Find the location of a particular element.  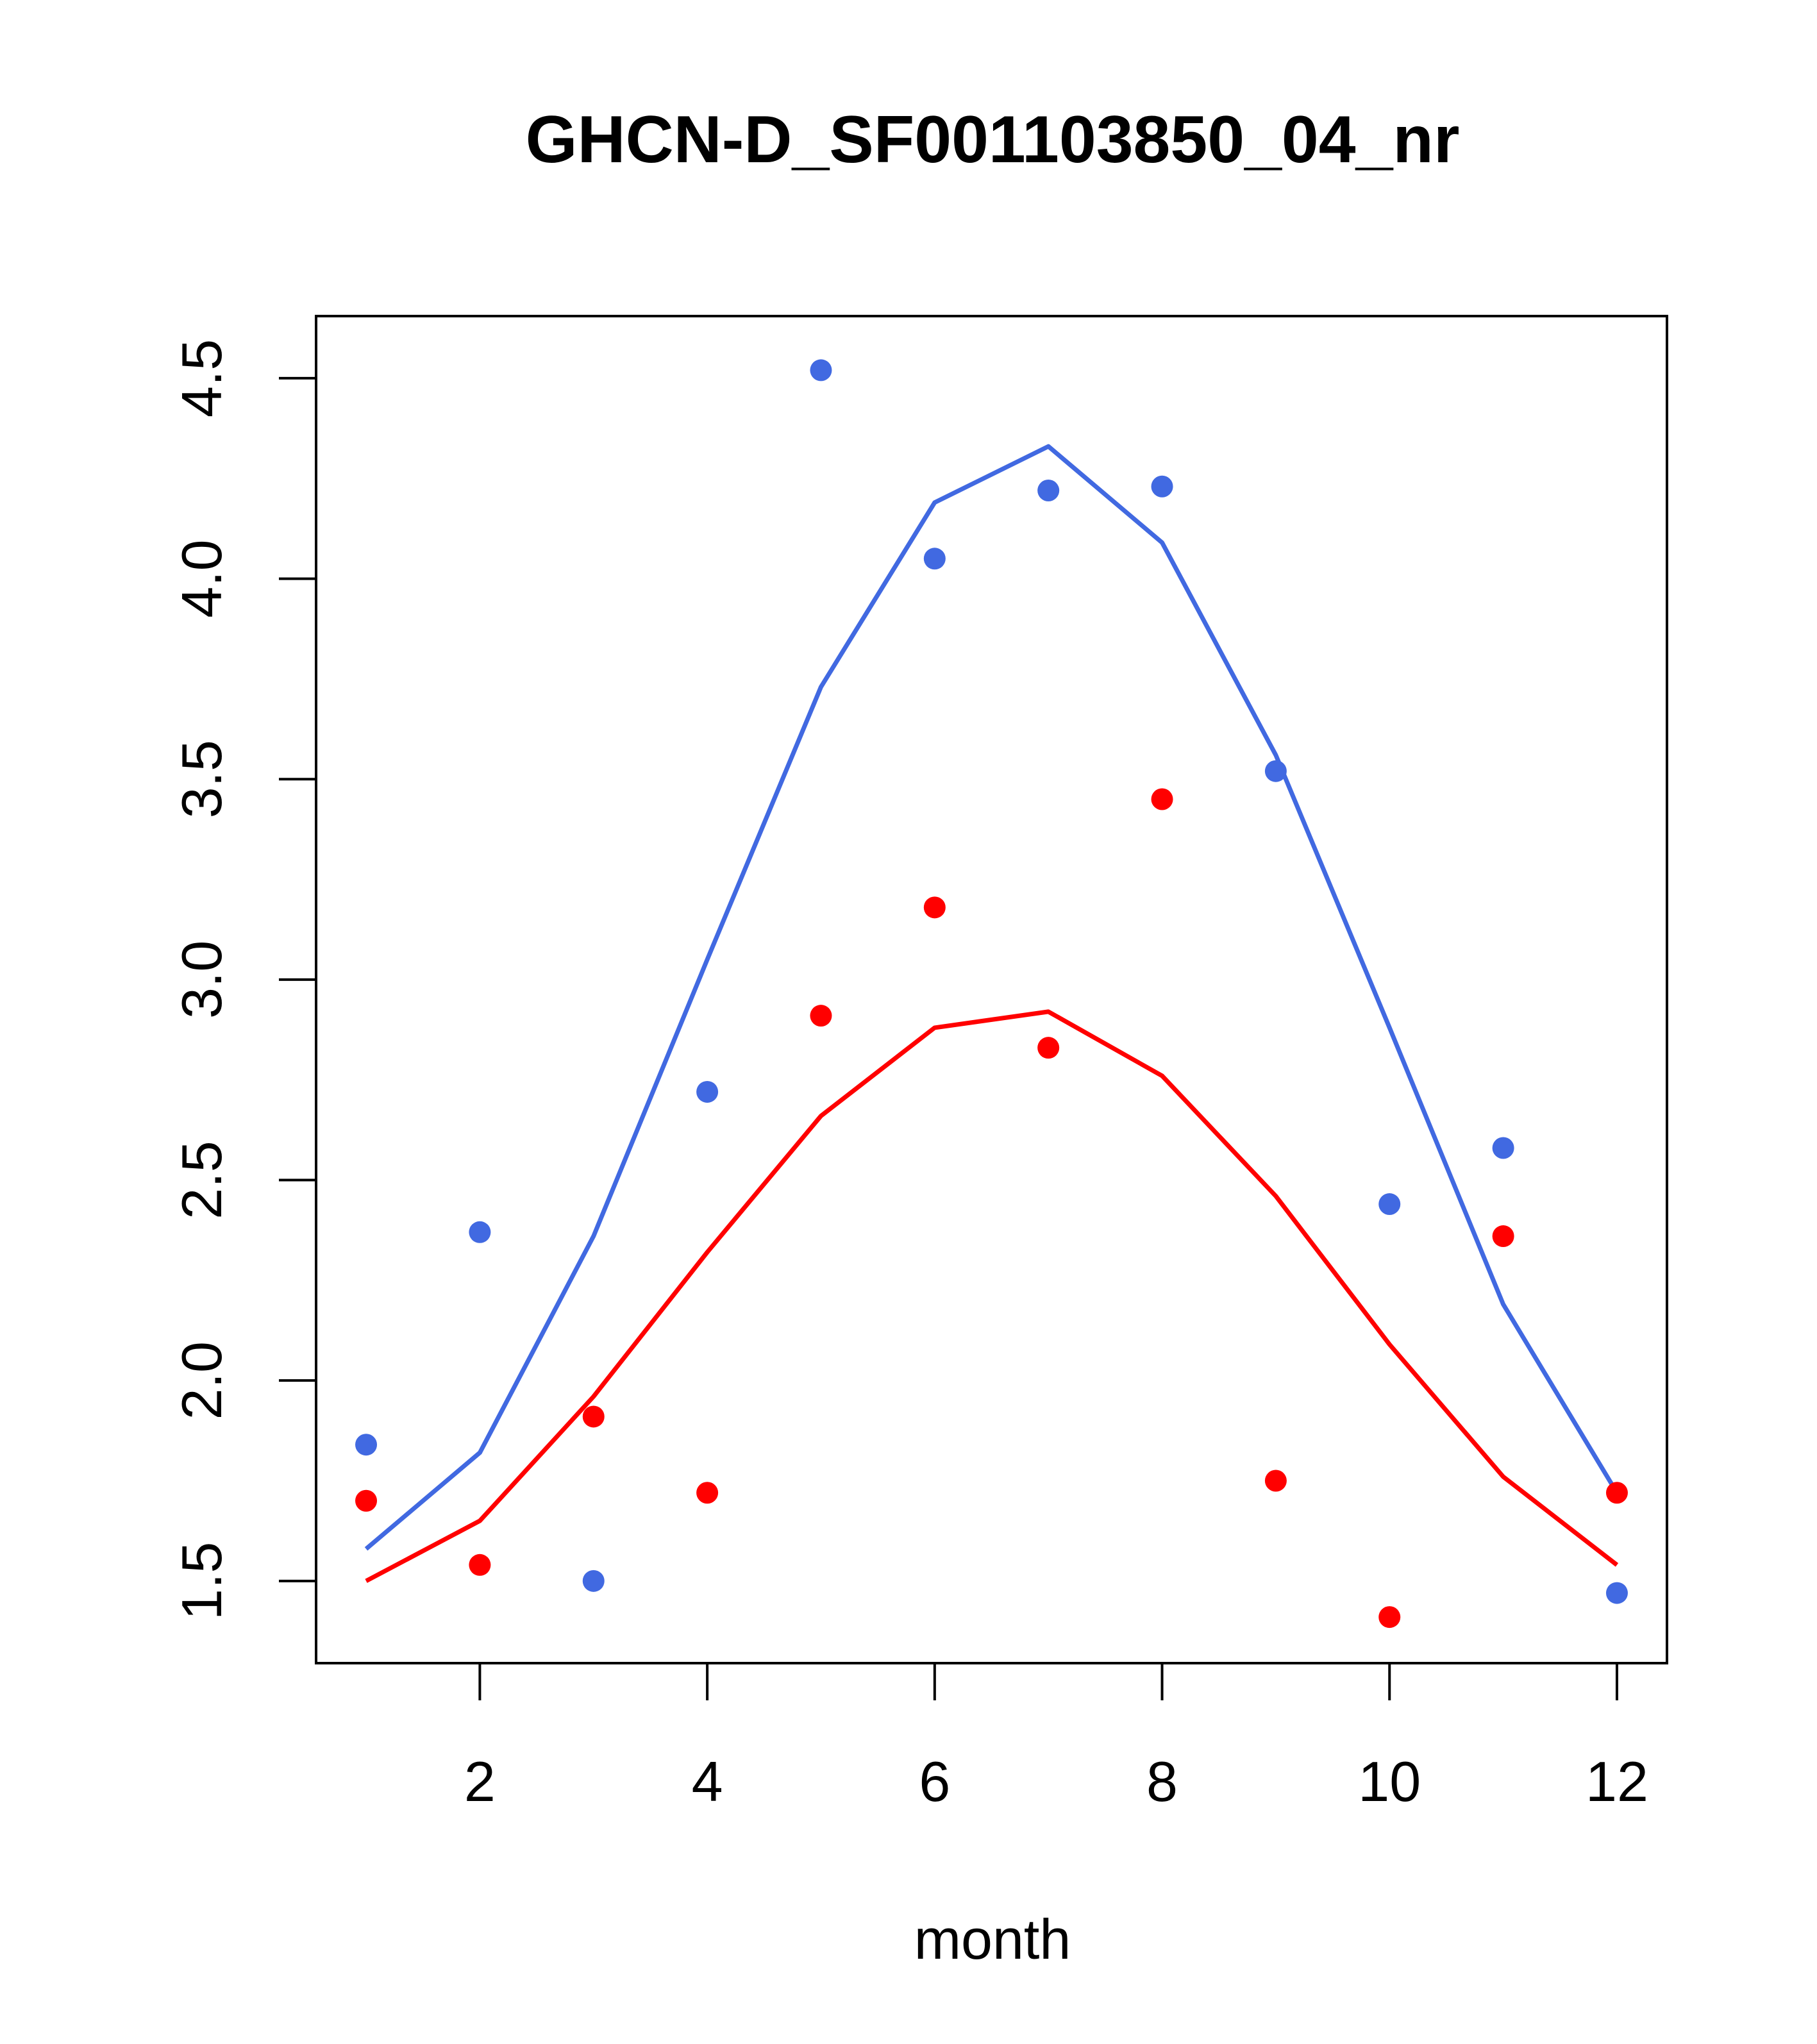

x-tick-label: 6 is located at coordinates (935, 1781).